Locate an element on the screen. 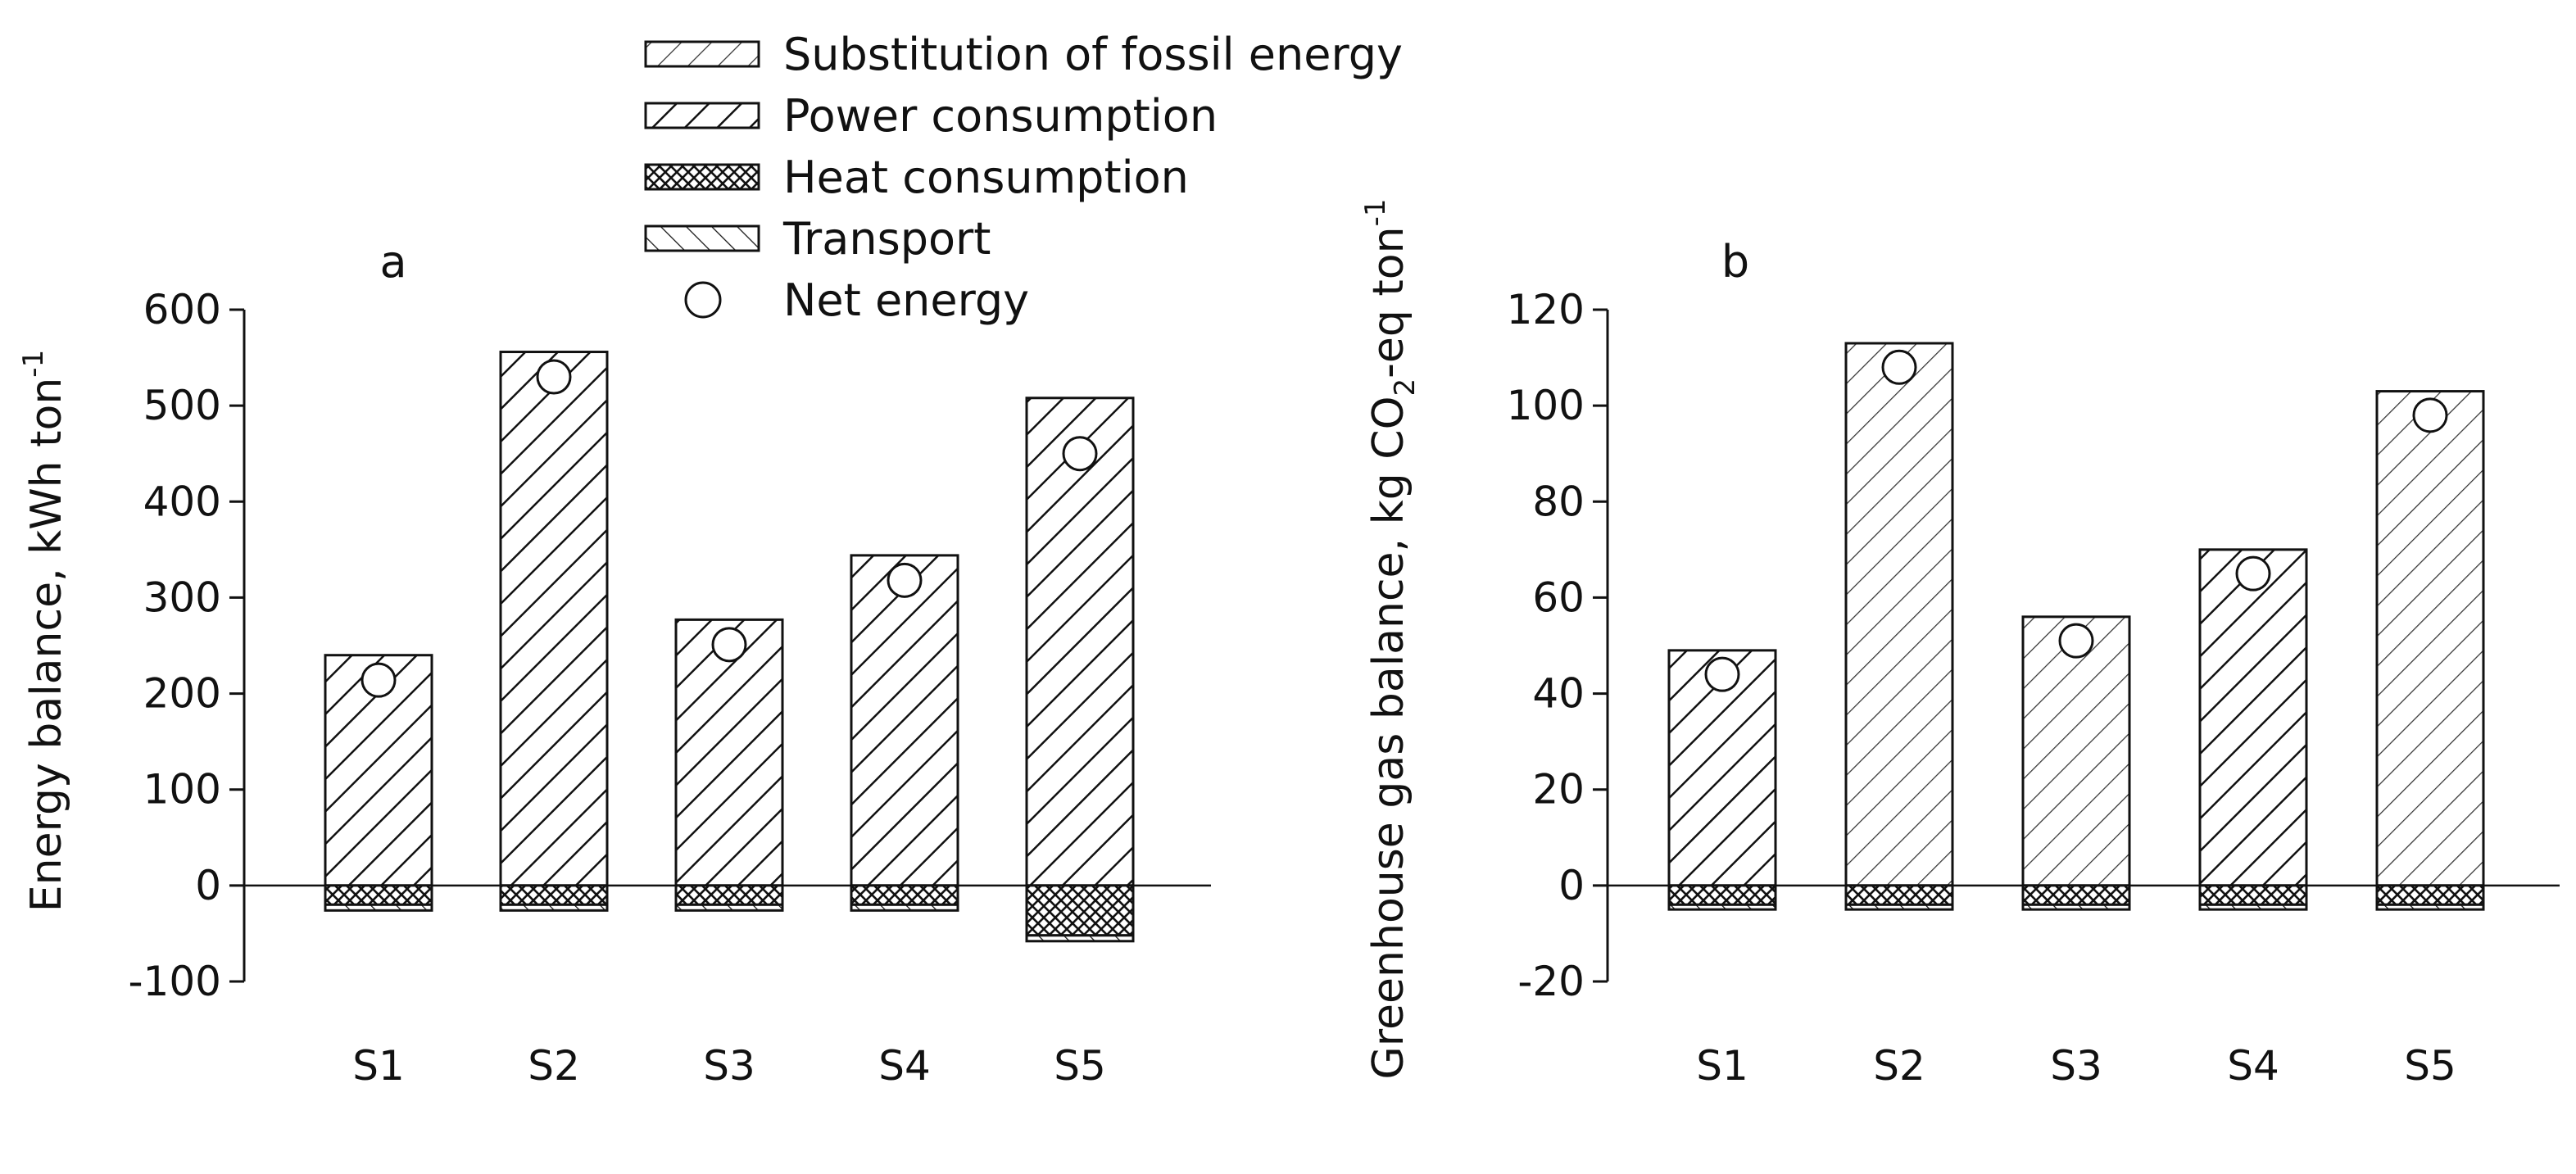 Image resolution: width=2576 pixels, height=1174 pixels. category-labels-b: S1 S2 S3 S4 S5 is located at coordinates (2076, 1066).